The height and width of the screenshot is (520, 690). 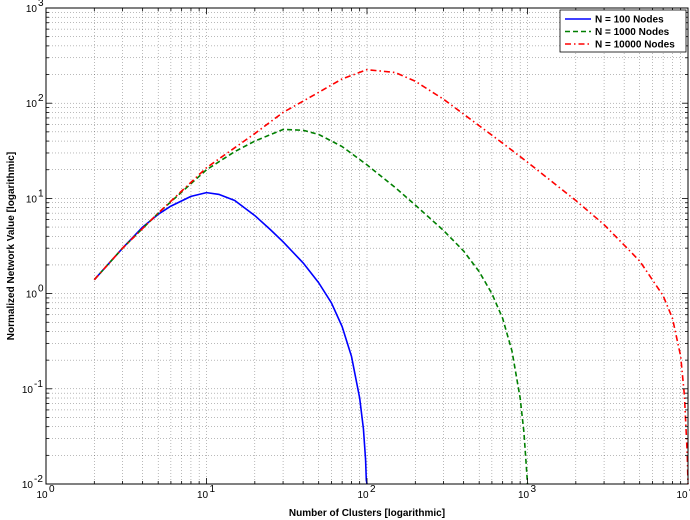 What do you see at coordinates (629, 20) in the screenshot?
I see `legend-label-1: N = 100 Nodes` at bounding box center [629, 20].